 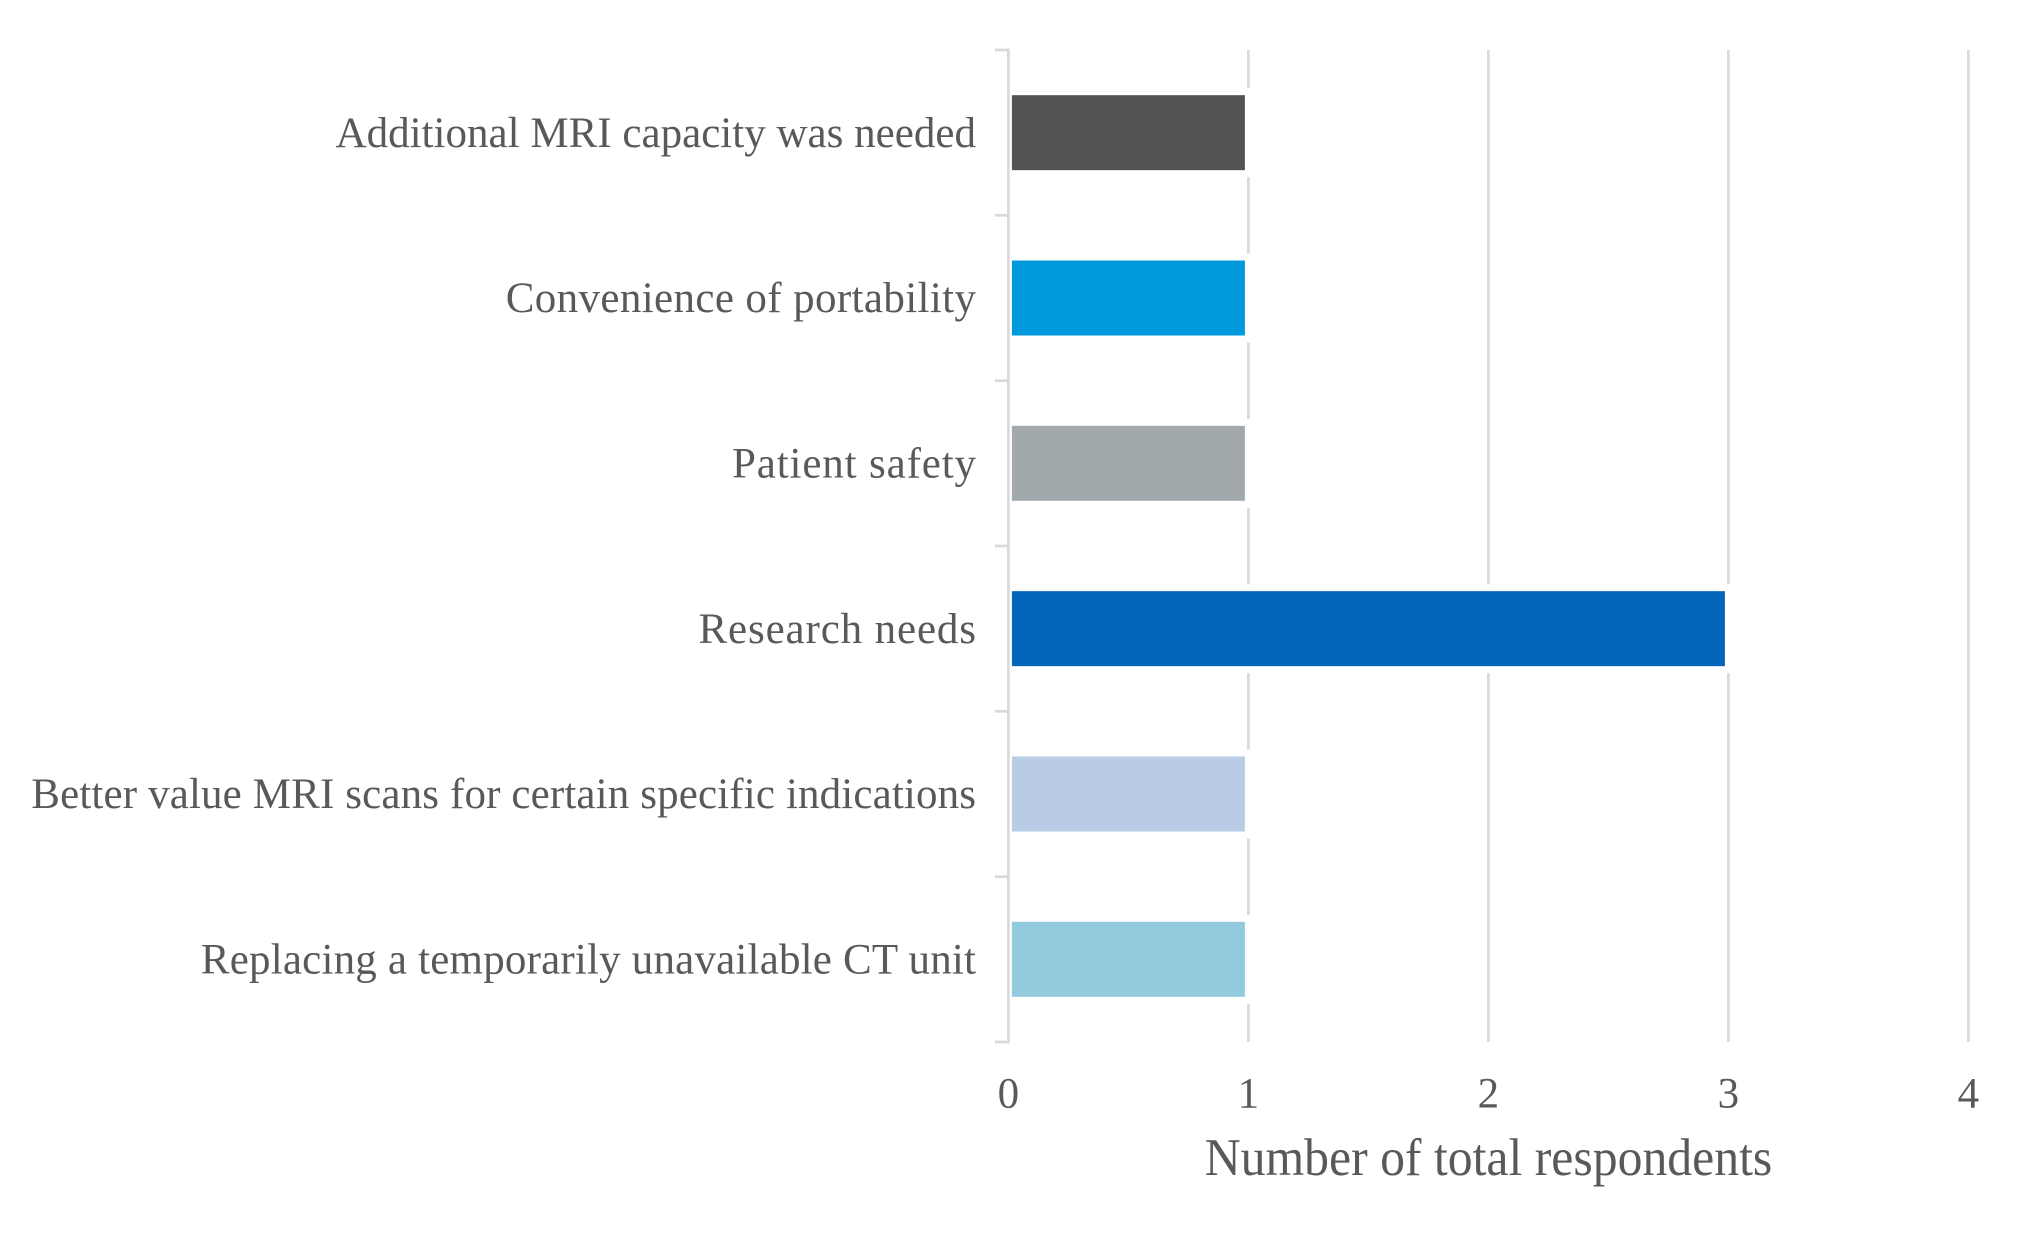 I want to click on svg-text: 1, so click(x=1249, y=1094).